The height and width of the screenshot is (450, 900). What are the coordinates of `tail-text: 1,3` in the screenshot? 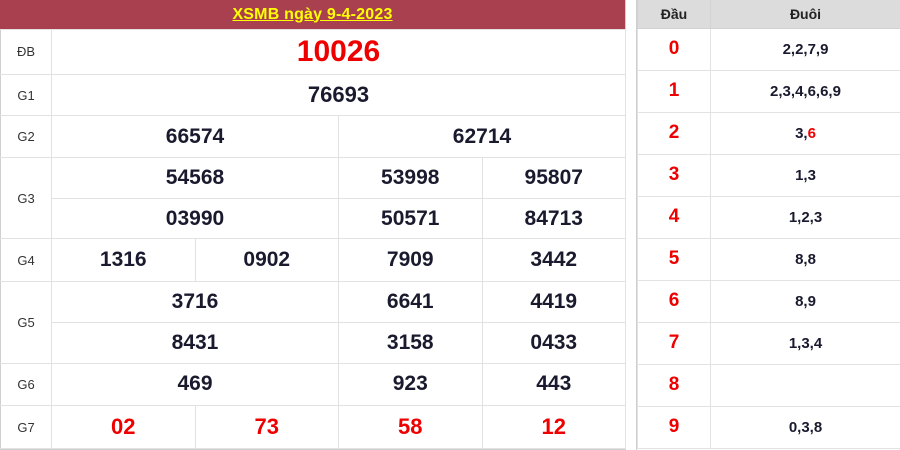 It's located at (805, 175).